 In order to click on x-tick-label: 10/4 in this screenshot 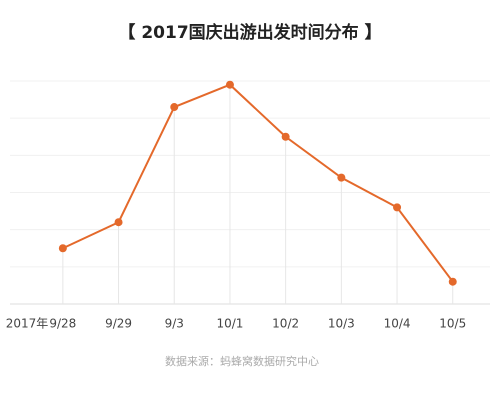, I will do `click(397, 324)`.